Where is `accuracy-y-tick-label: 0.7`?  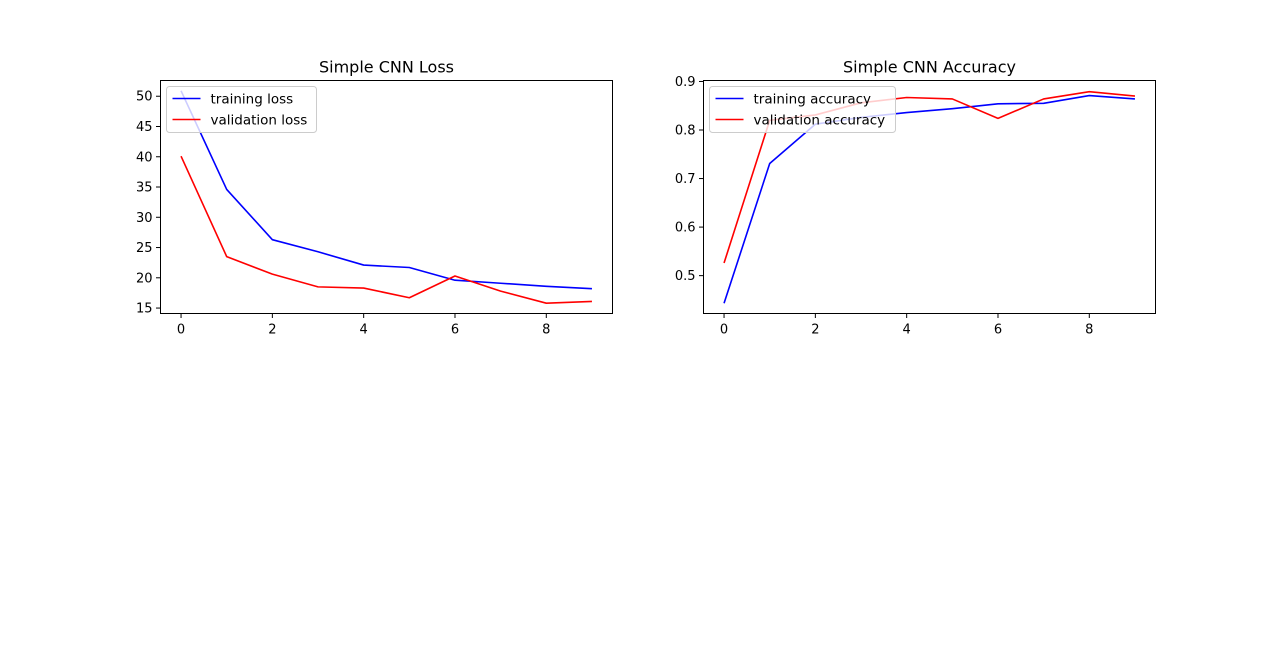
accuracy-y-tick-label: 0.7 is located at coordinates (685, 179).